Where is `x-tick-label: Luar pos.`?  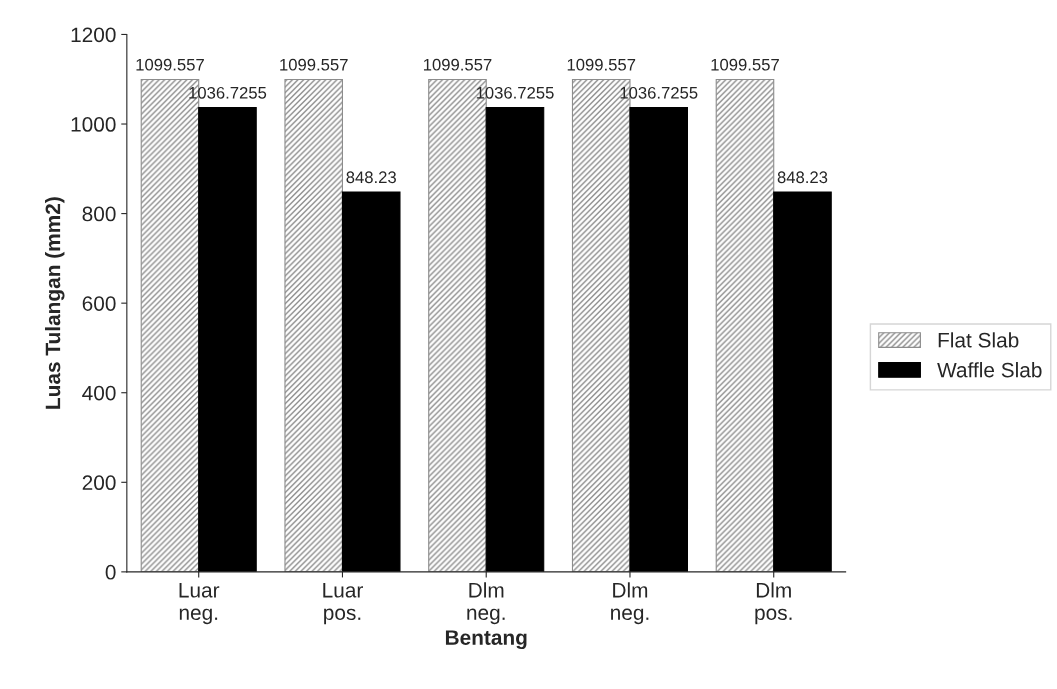
x-tick-label: Luar pos. is located at coordinates (343, 604).